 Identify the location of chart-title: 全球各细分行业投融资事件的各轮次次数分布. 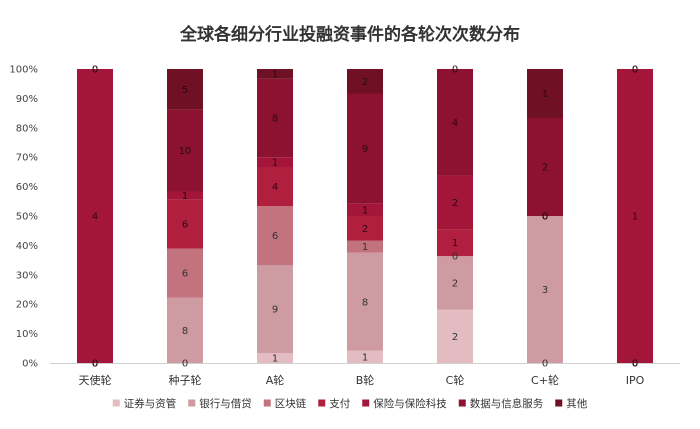
(349, 34).